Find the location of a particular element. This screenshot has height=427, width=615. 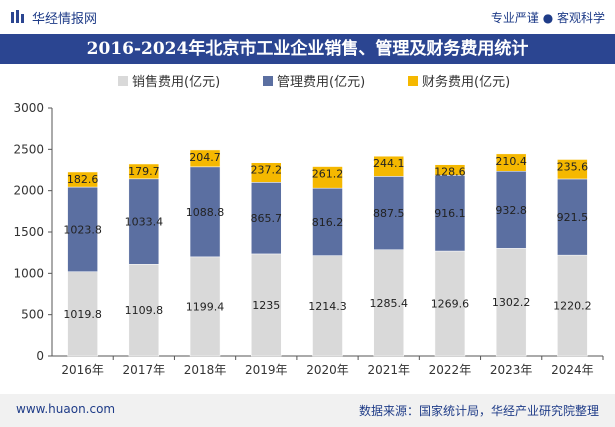

data-label: 916.1 is located at coordinates (450, 213).